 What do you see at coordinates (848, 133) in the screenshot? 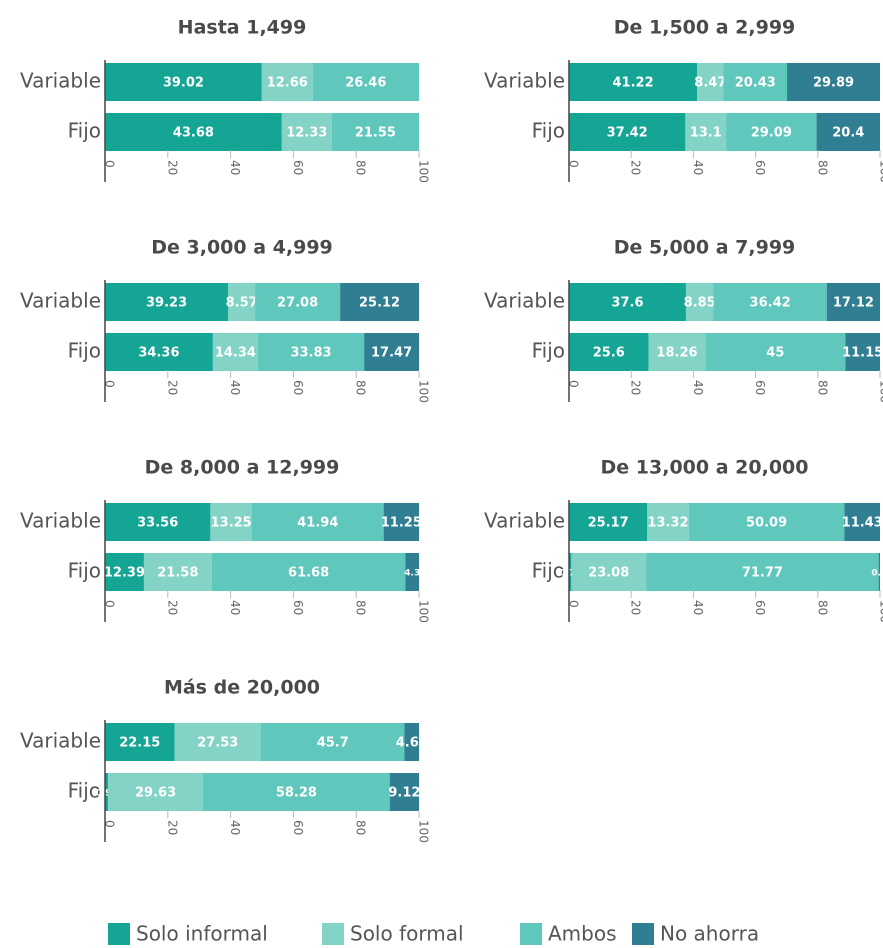
I see `data-label: 20.4` at bounding box center [848, 133].